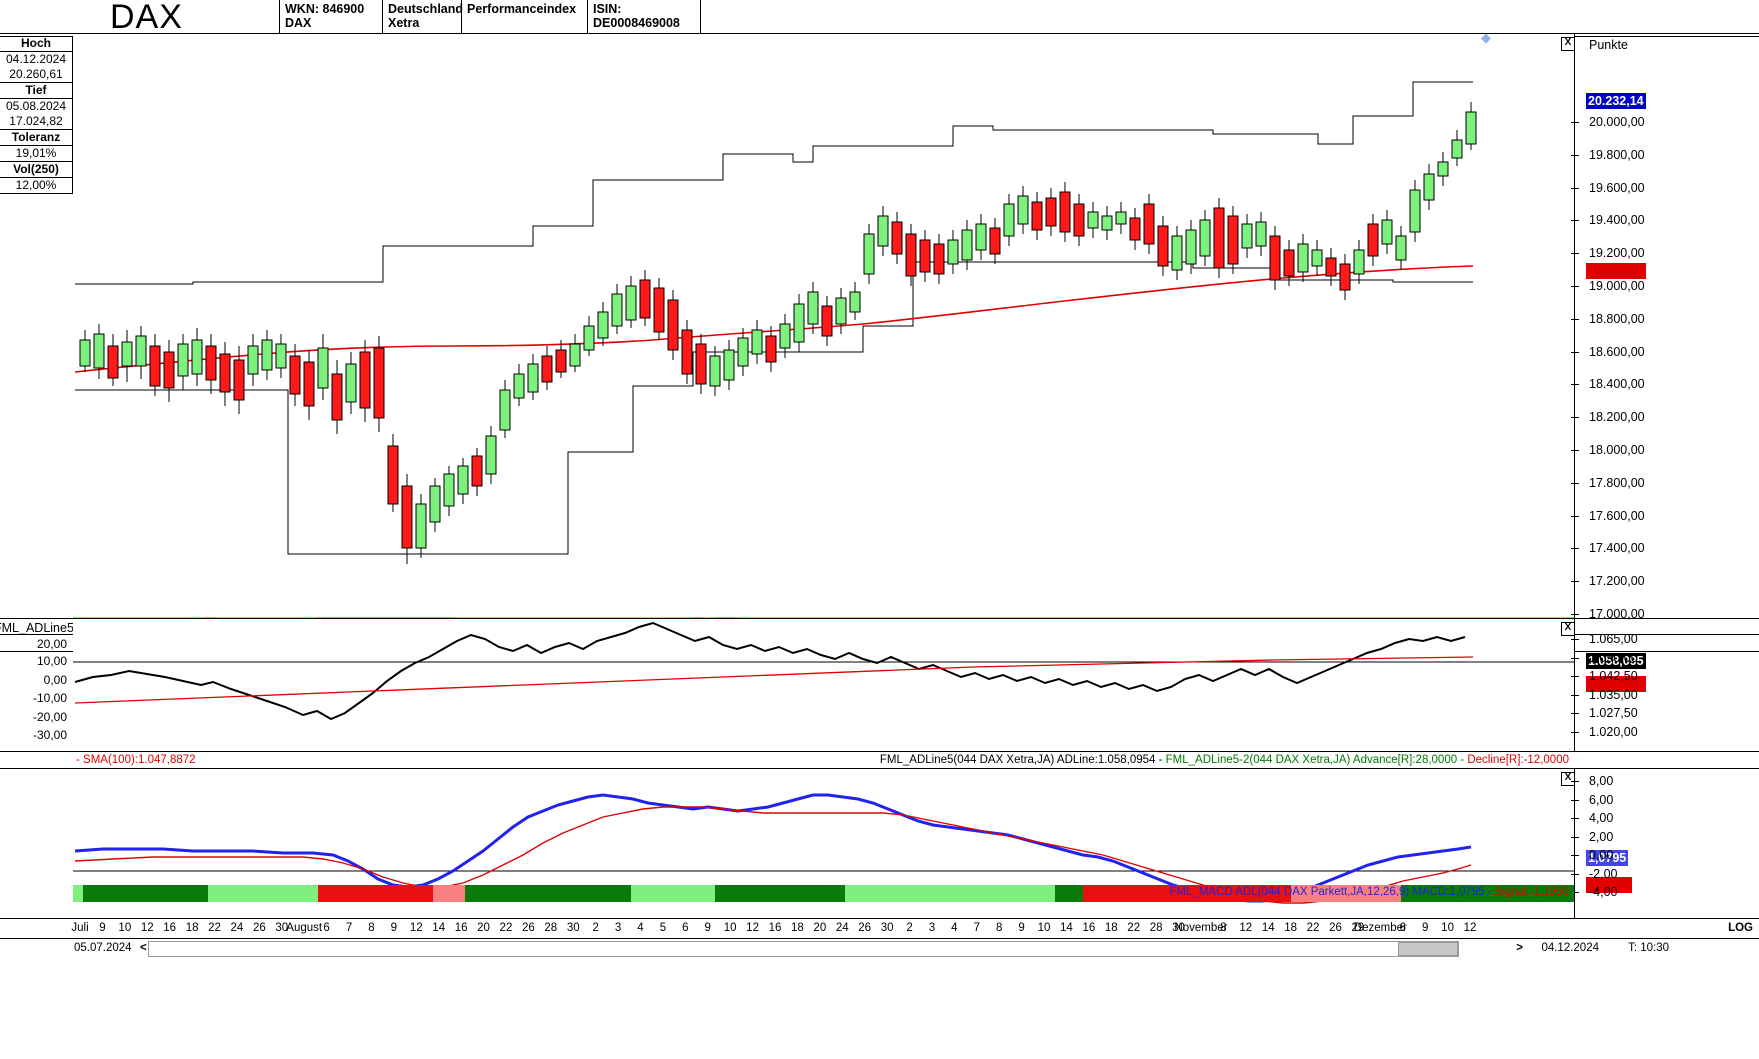 The width and height of the screenshot is (1759, 1059). What do you see at coordinates (49, 698) in the screenshot?
I see `adline-left-label: -10,00` at bounding box center [49, 698].